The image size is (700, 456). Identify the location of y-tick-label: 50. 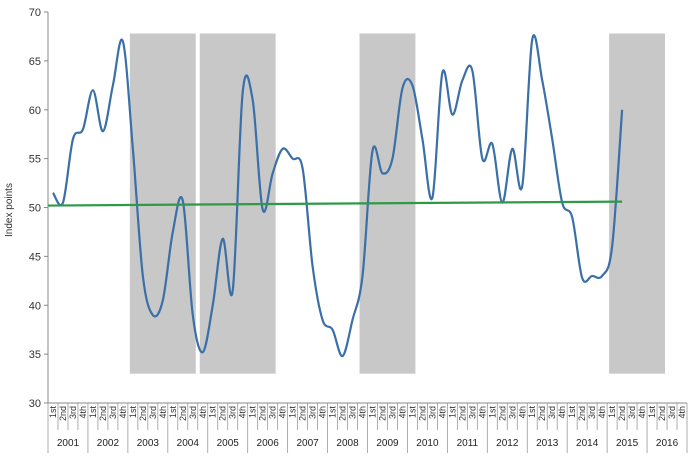
(35, 209).